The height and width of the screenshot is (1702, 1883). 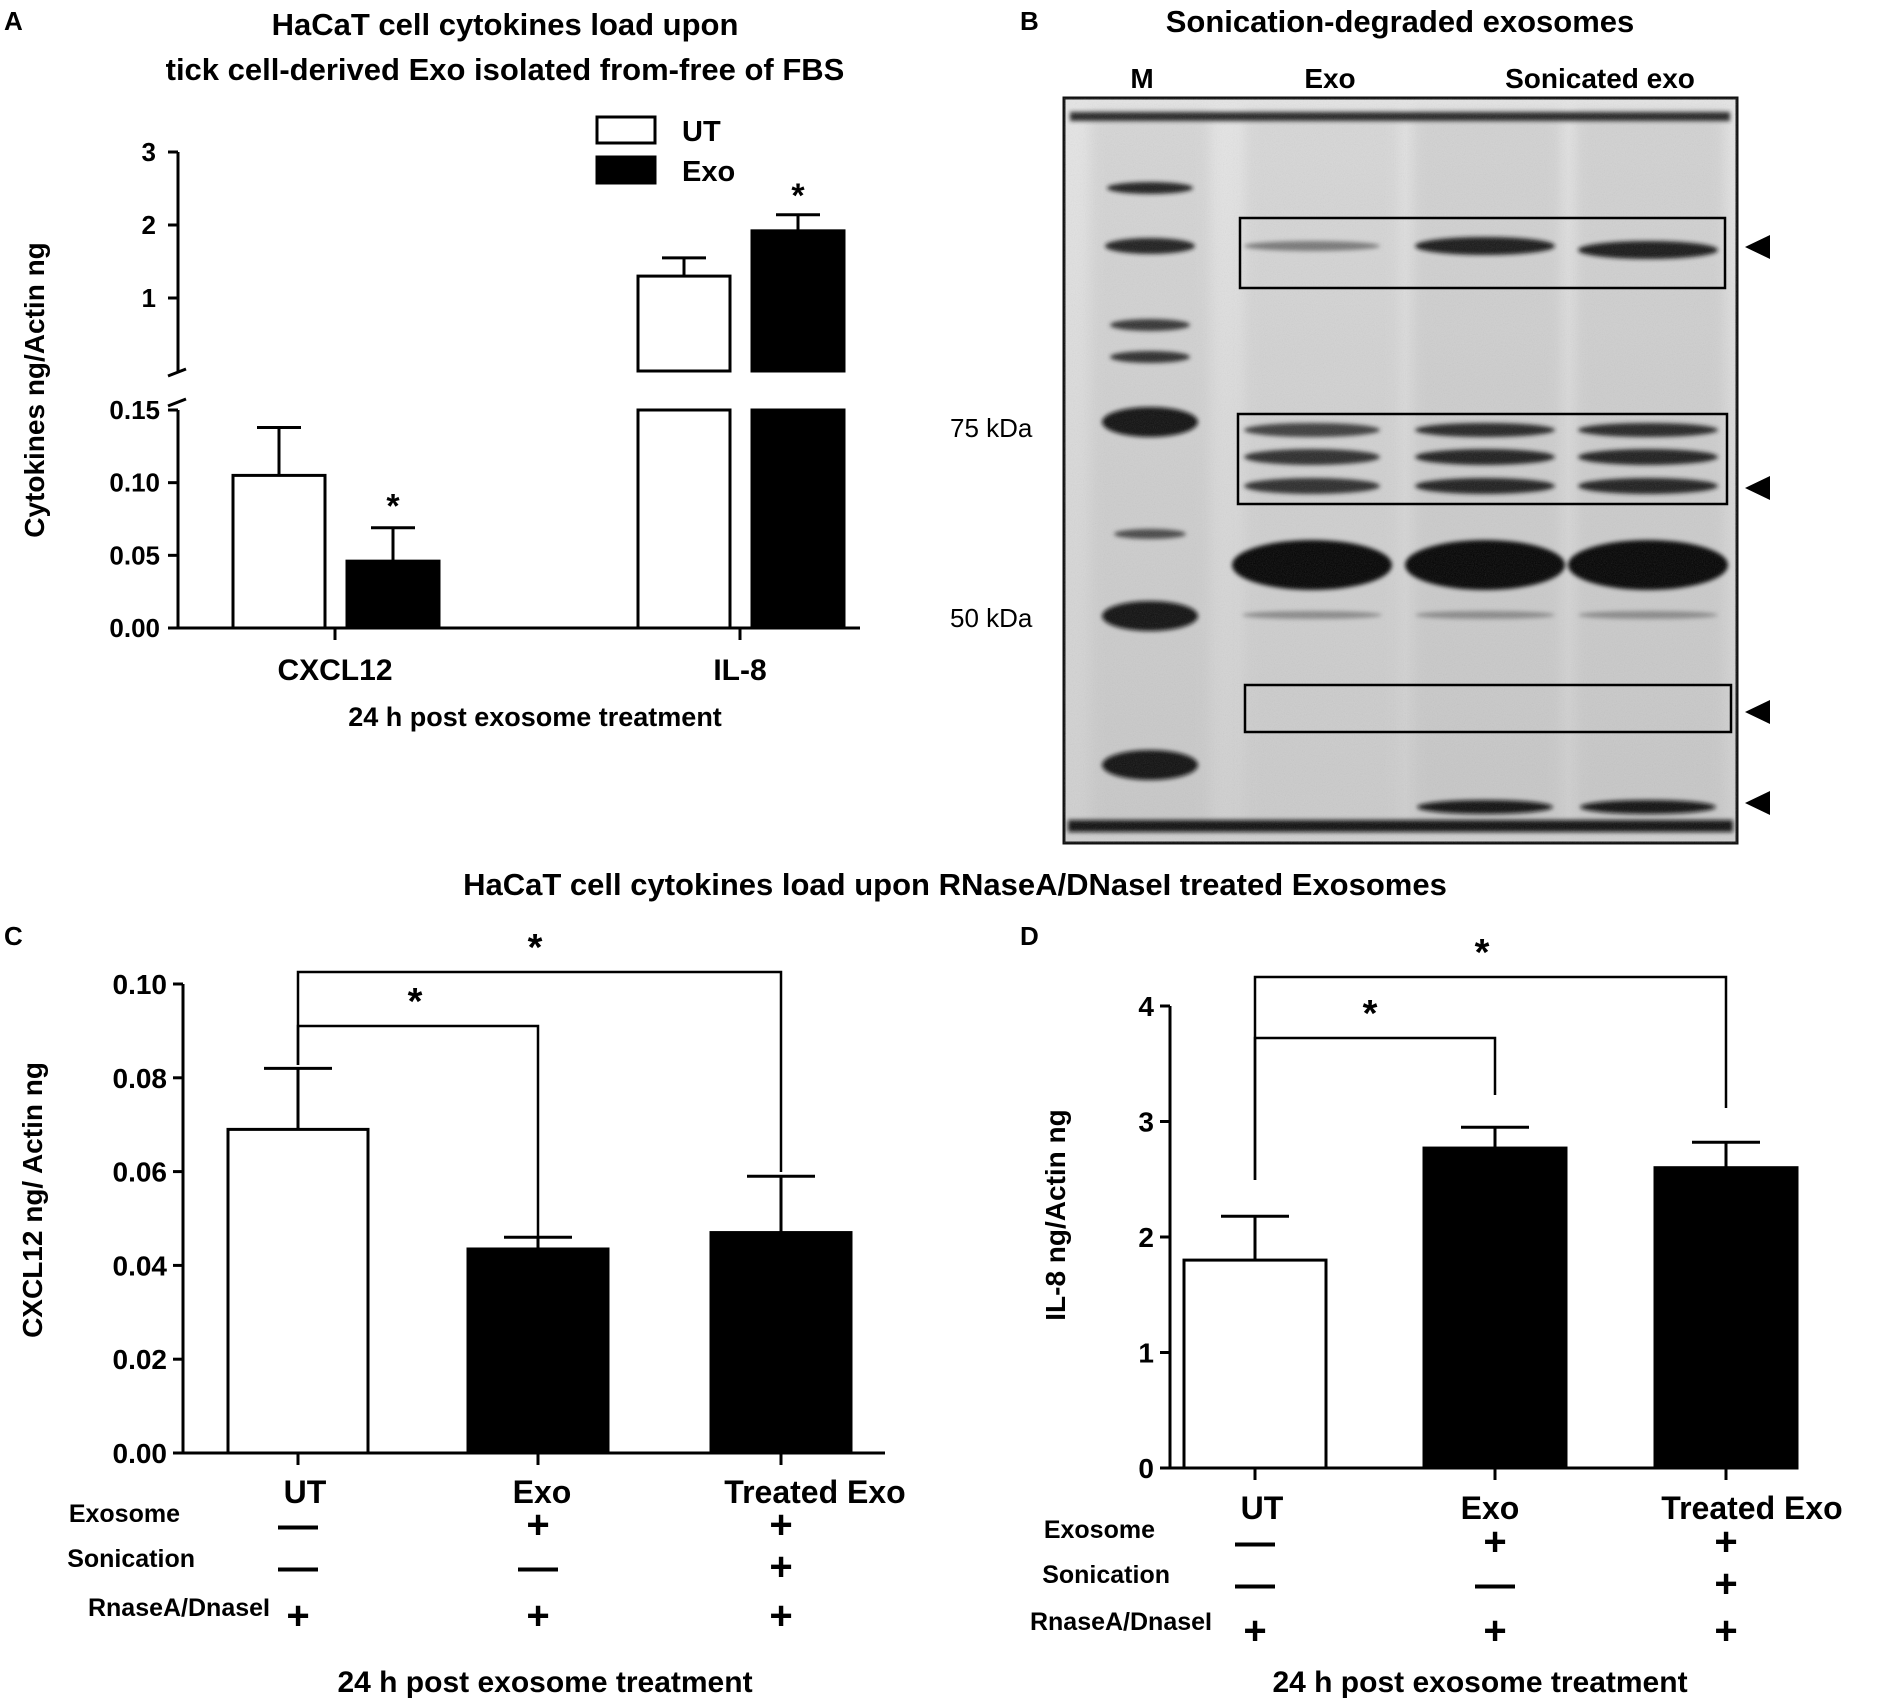 What do you see at coordinates (334, 670) in the screenshot?
I see `x-tick-label: CXCL12` at bounding box center [334, 670].